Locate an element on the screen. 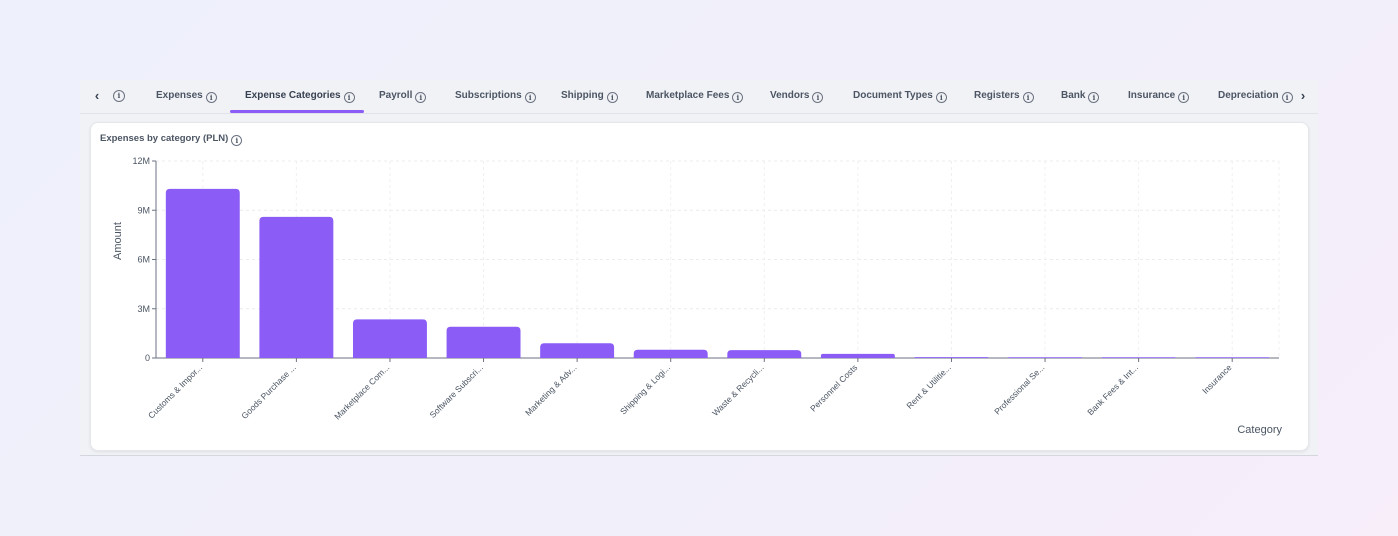  tab-bank: Bank i is located at coordinates (1080, 95).